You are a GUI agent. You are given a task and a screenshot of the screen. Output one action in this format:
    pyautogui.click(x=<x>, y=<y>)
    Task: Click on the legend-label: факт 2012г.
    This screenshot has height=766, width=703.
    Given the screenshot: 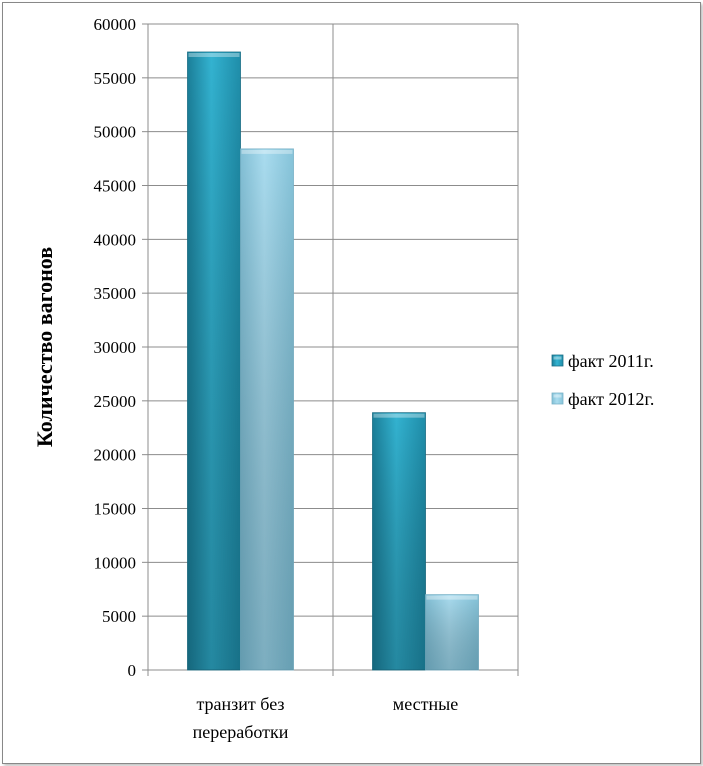 What is the action you would take?
    pyautogui.click(x=611, y=399)
    